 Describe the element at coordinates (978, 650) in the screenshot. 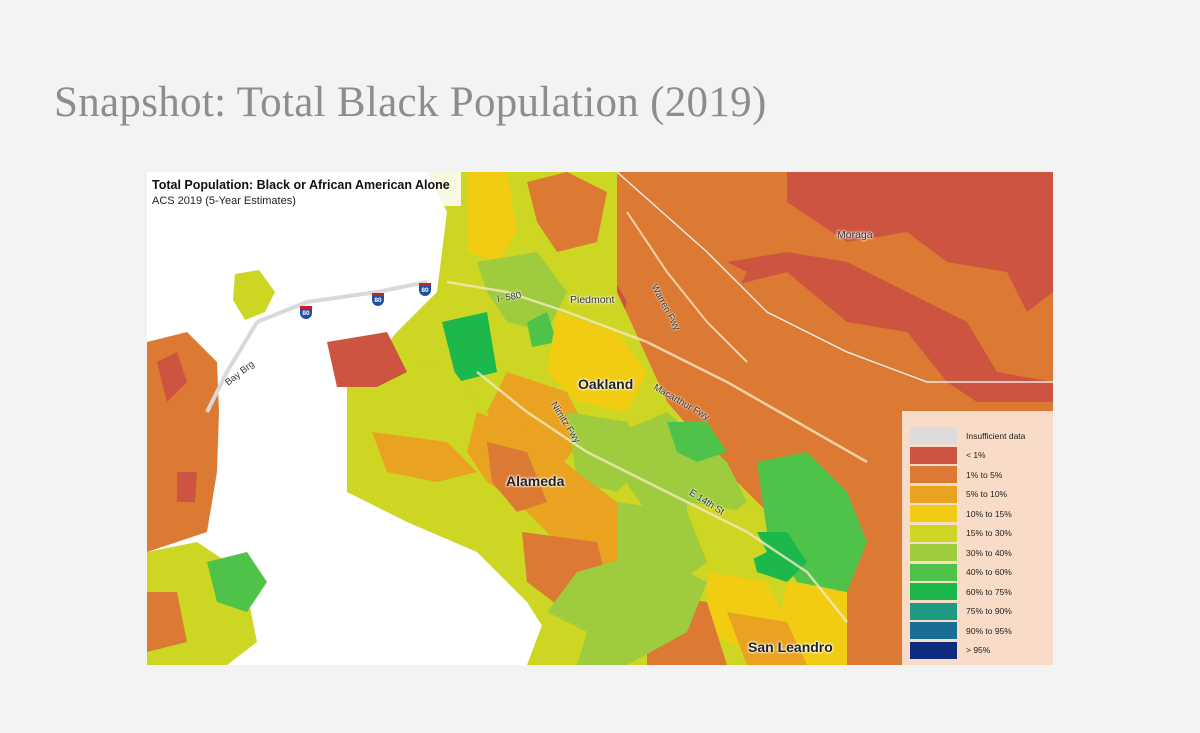

I see `legend-label: > 95%` at that location.